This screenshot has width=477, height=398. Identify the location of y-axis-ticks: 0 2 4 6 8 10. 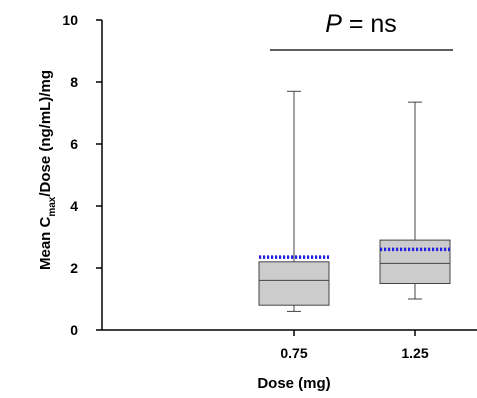
(82, 175).